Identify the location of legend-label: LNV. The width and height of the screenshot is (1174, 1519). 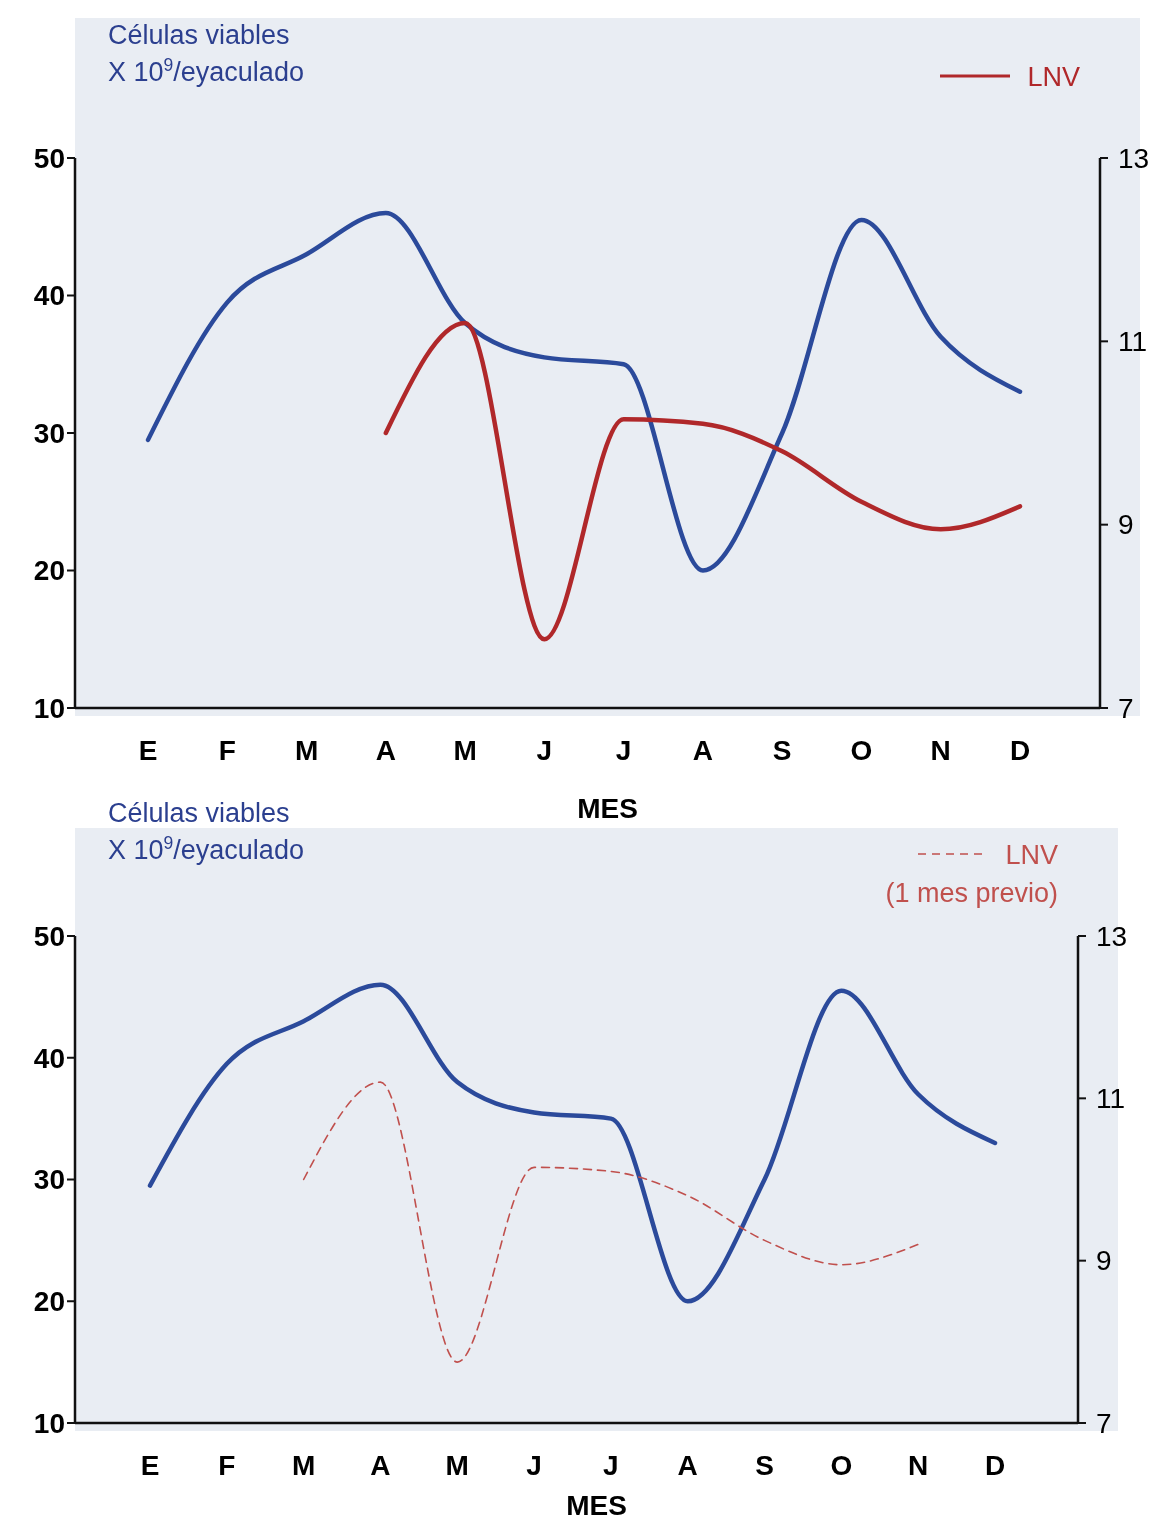
(1053, 77).